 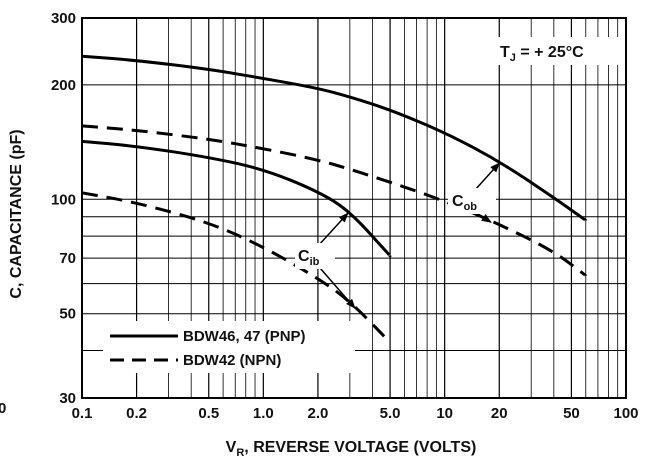 I want to click on cob-arrow-solid, so click(x=487, y=176).